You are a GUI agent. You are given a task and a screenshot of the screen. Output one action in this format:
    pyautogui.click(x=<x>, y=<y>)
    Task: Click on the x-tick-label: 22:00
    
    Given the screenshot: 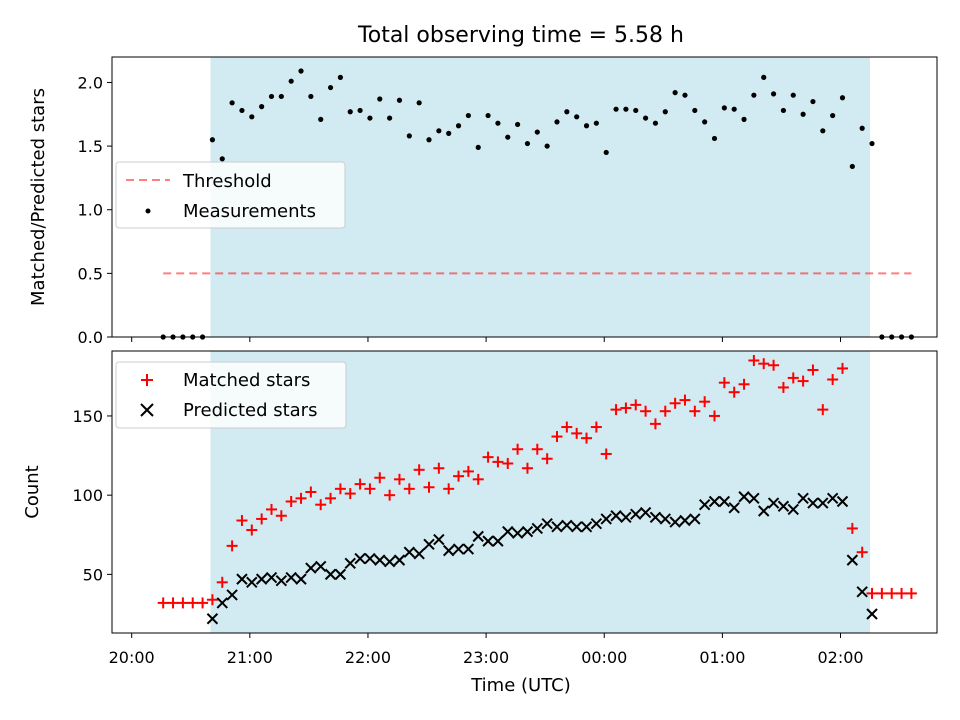 What is the action you would take?
    pyautogui.click(x=368, y=657)
    